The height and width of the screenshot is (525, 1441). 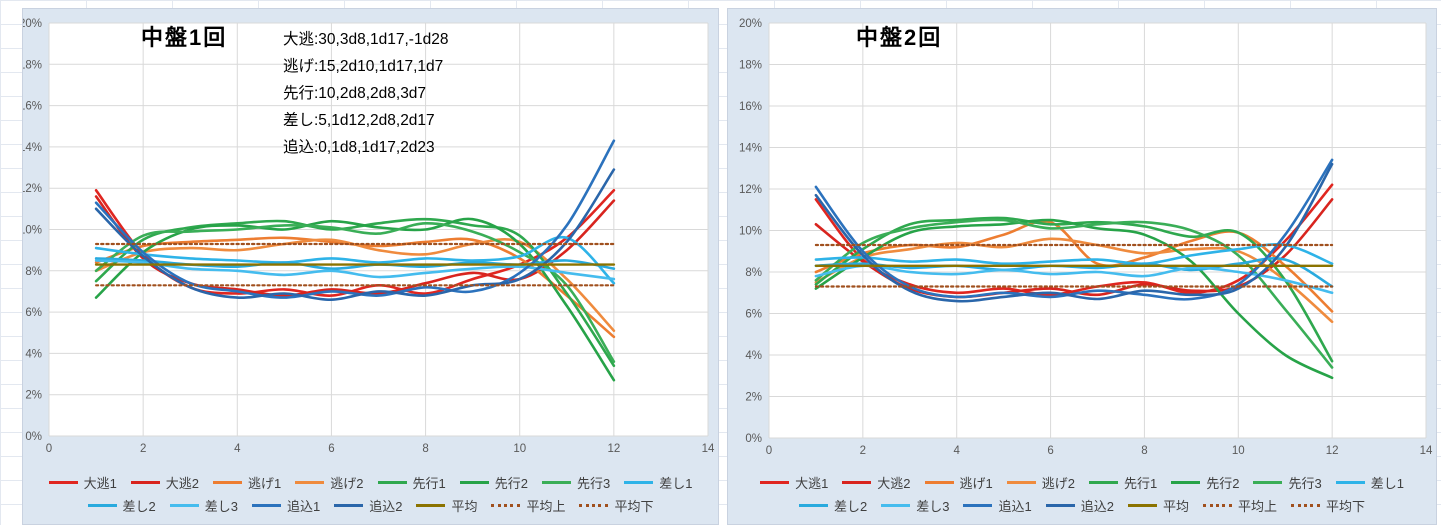 I want to click on legend-label: 追込2, so click(x=1097, y=506).